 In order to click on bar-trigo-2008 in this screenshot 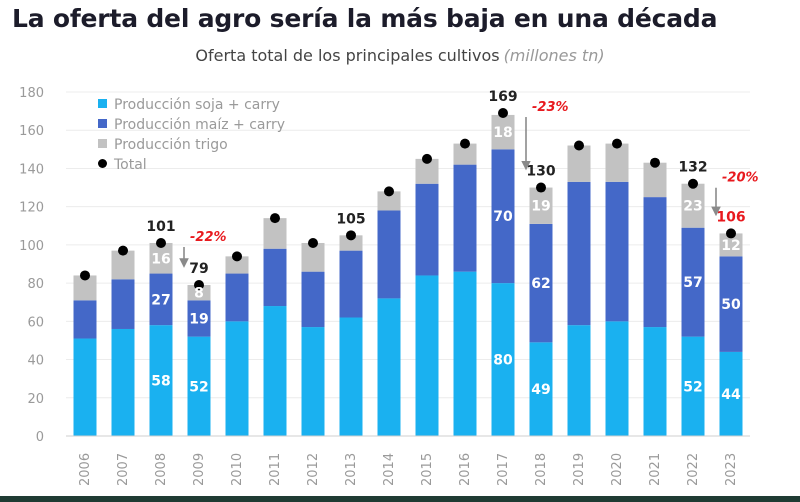, I will do `click(161, 258)`.